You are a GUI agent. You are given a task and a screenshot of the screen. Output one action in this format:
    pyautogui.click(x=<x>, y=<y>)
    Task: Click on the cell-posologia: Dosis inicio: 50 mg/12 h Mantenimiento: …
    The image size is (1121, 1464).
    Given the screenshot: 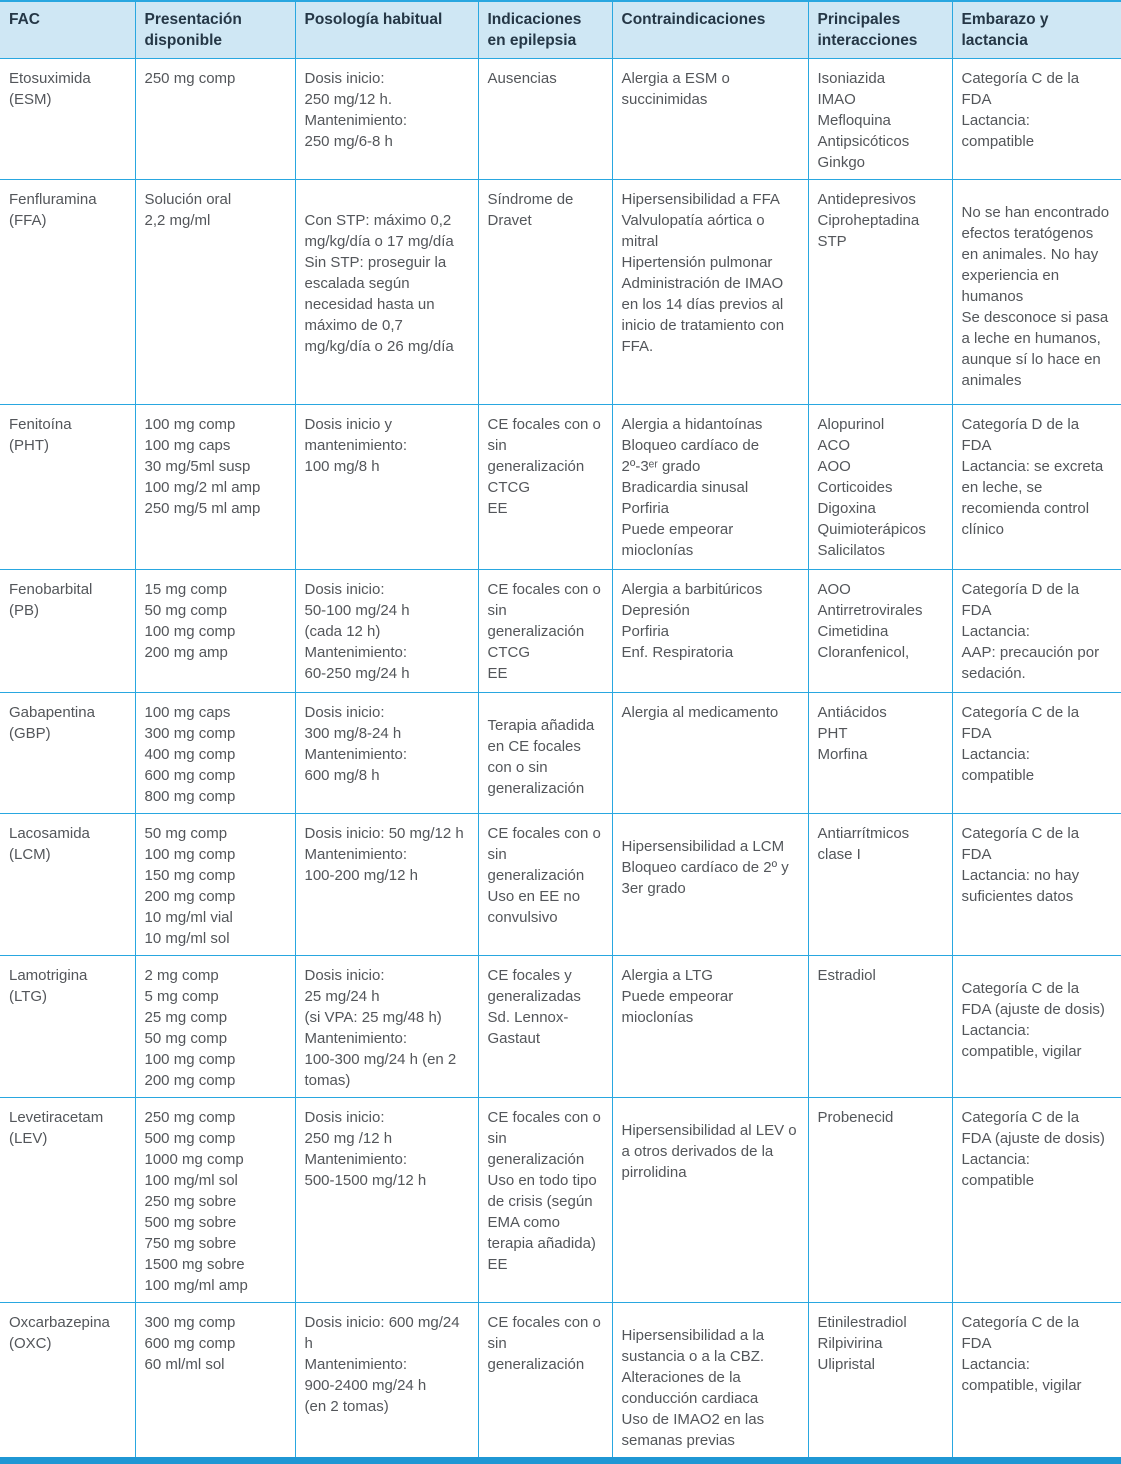 What is the action you would take?
    pyautogui.click(x=386, y=884)
    